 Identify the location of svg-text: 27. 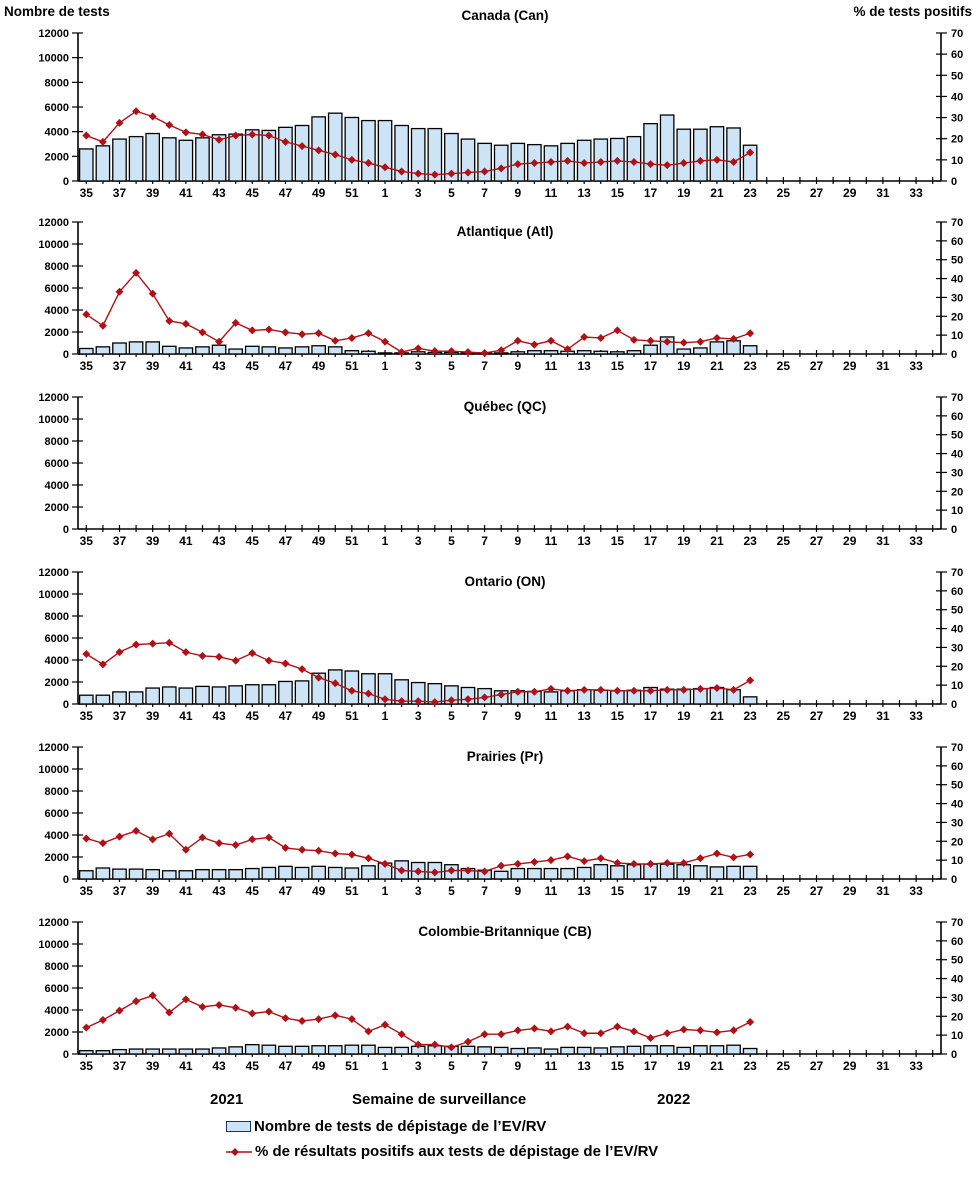
(817, 716).